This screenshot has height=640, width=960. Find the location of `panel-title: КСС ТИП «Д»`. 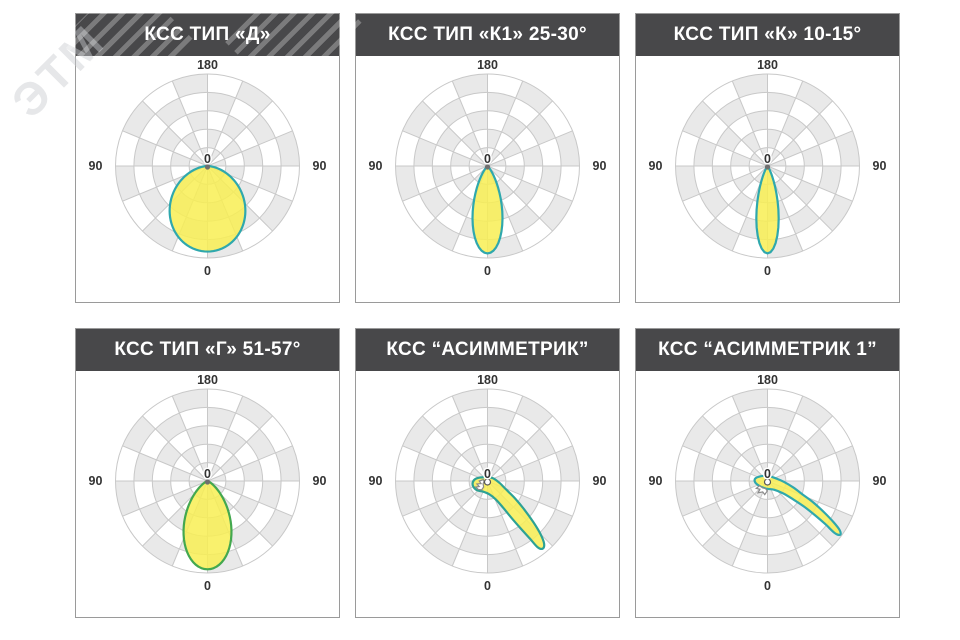

panel-title: КСС ТИП «Д» is located at coordinates (207, 34).